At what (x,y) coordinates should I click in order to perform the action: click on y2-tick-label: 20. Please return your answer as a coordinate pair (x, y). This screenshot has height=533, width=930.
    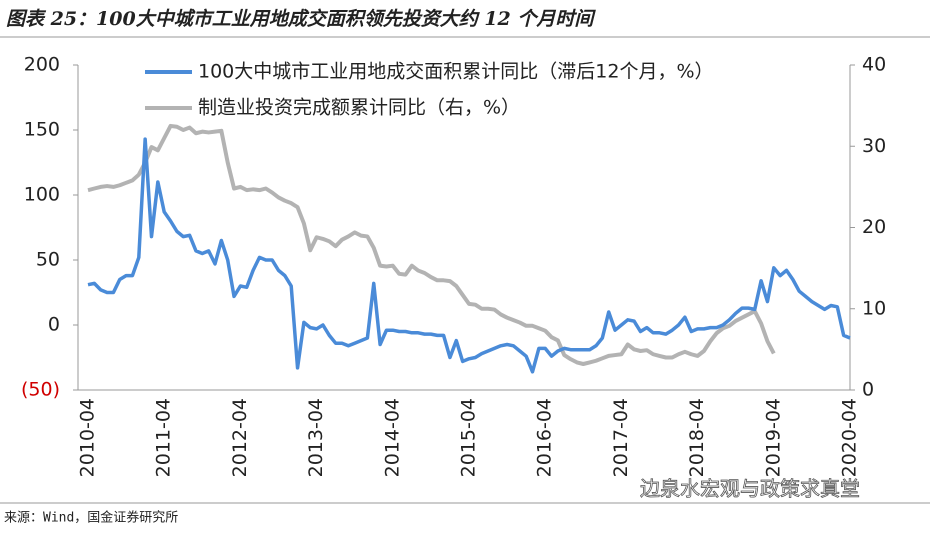
    Looking at the image, I should click on (874, 227).